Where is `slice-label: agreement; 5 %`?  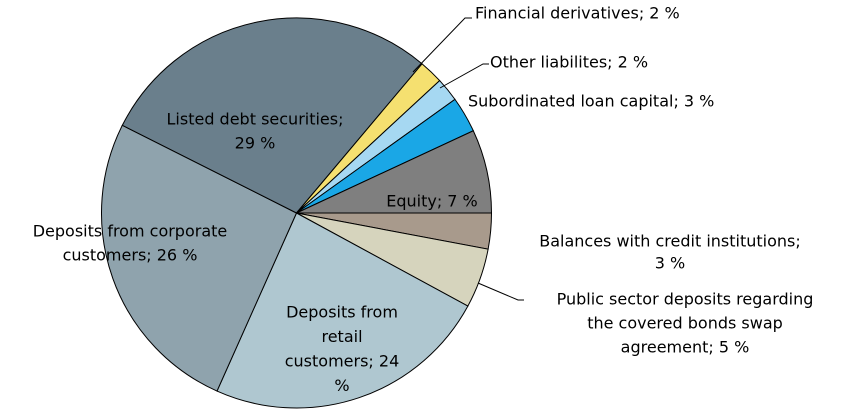
slice-label: agreement; 5 % is located at coordinates (685, 347).